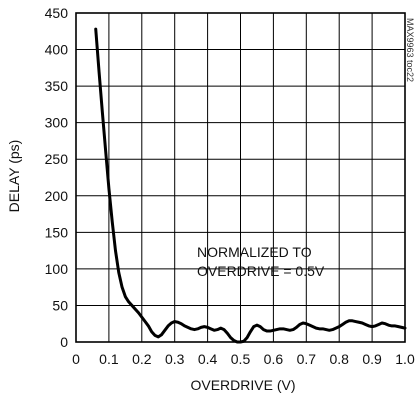 The width and height of the screenshot is (417, 403). Describe the element at coordinates (57, 196) in the screenshot. I see `y-tick-label: 200` at that location.